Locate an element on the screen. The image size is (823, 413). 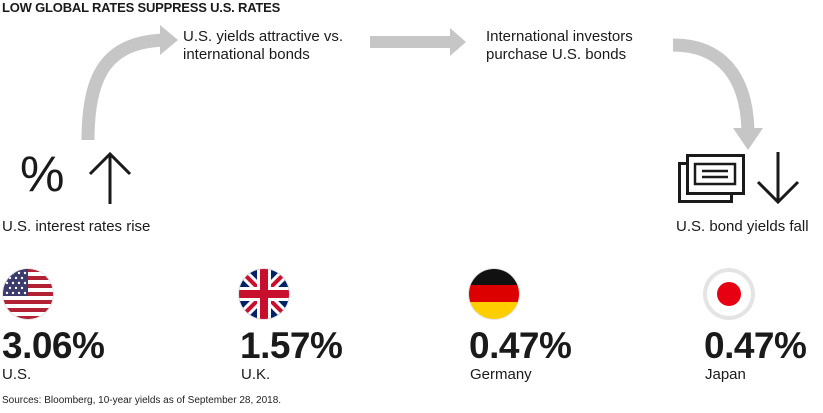
us-country-label: U.S. is located at coordinates (17, 374).